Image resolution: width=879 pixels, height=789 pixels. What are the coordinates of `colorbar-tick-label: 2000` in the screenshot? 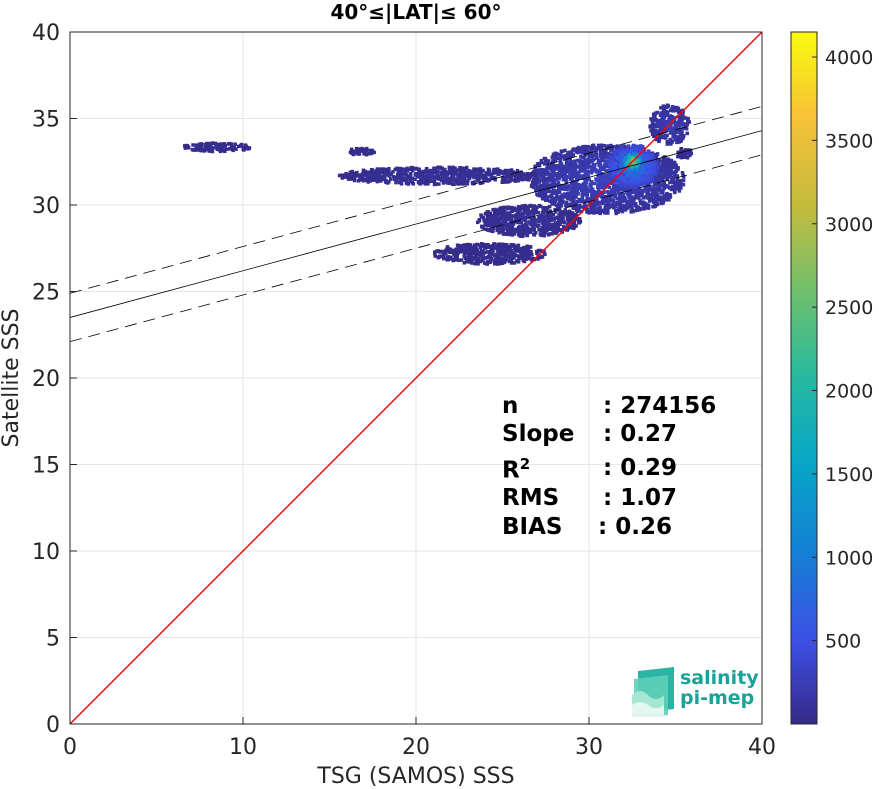 It's located at (849, 392).